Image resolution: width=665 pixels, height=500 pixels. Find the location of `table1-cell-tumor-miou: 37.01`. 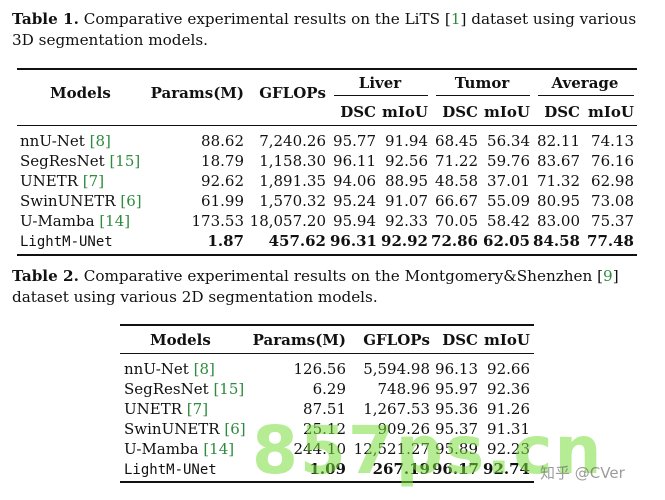

table1-cell-tumor-miou: 37.01 is located at coordinates (508, 181).